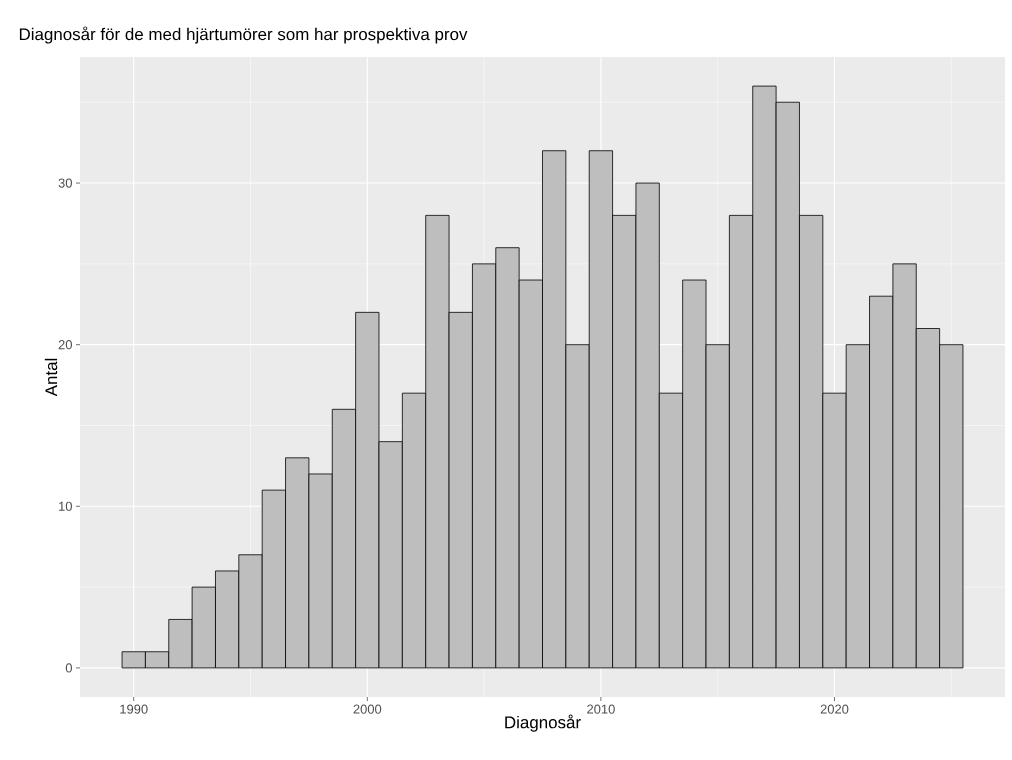 This screenshot has height=760, width=1012. I want to click on y-tick-label: 20, so click(65, 345).